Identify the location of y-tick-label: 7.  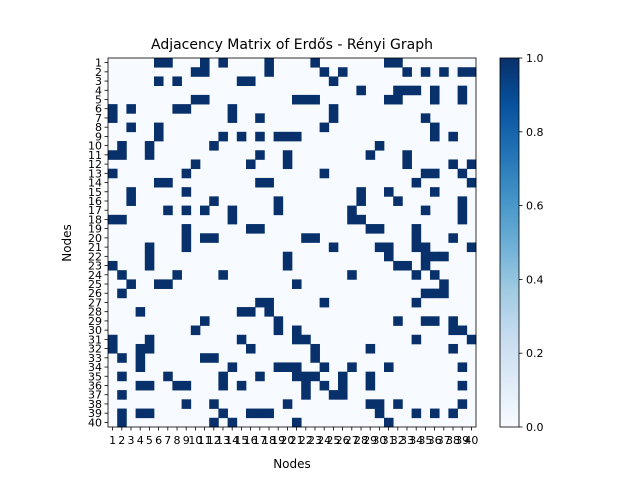
(98, 118).